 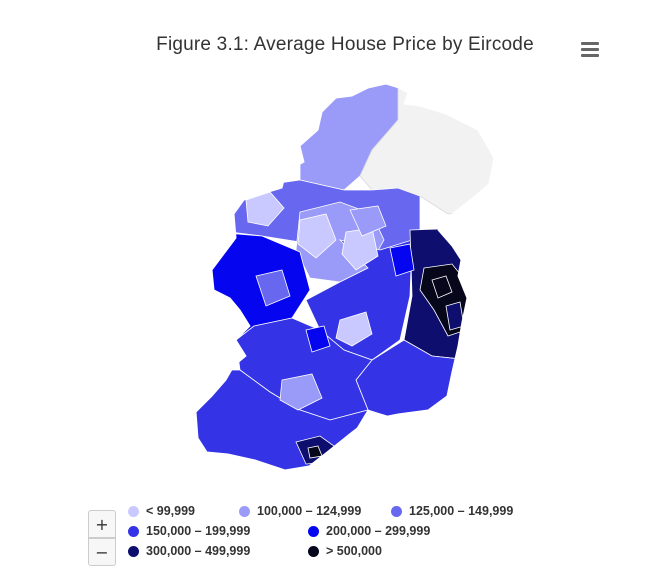 What do you see at coordinates (198, 531) in the screenshot?
I see `legend-label: 150,000 – 199,999` at bounding box center [198, 531].